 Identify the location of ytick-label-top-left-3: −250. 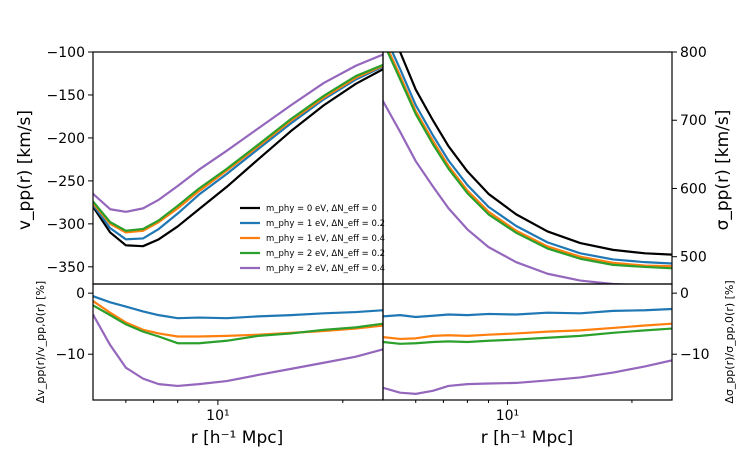
(66, 182).